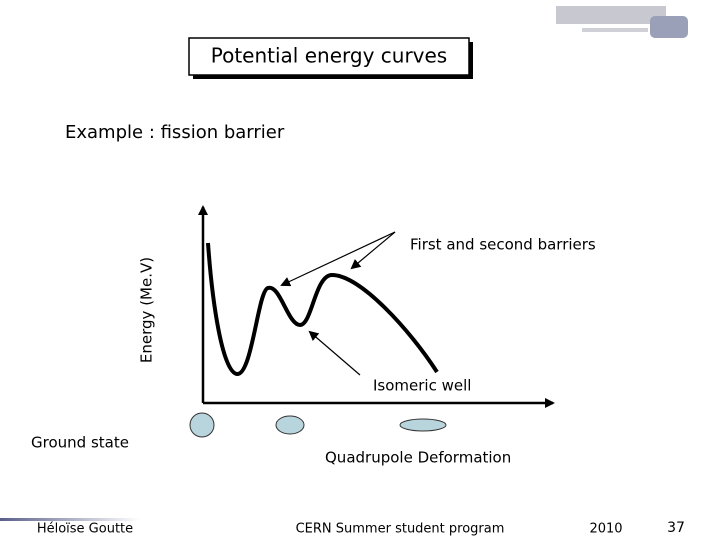 The height and width of the screenshot is (540, 720). Describe the element at coordinates (147, 310) in the screenshot. I see `y-axis-label: Energy (Me.V)` at that location.